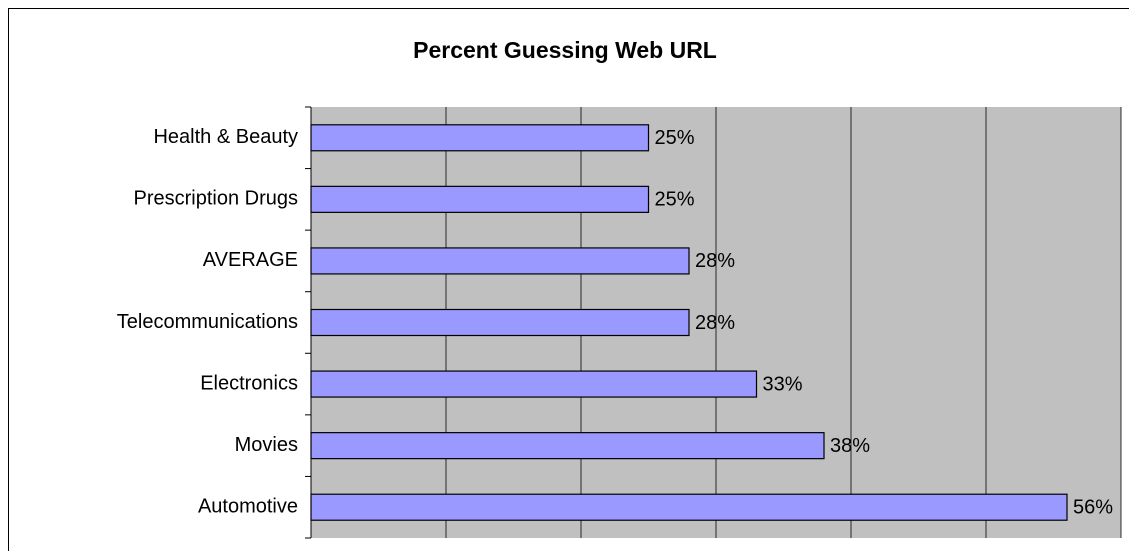  Describe the element at coordinates (266, 445) in the screenshot. I see `y-tick-label: Movies` at that location.